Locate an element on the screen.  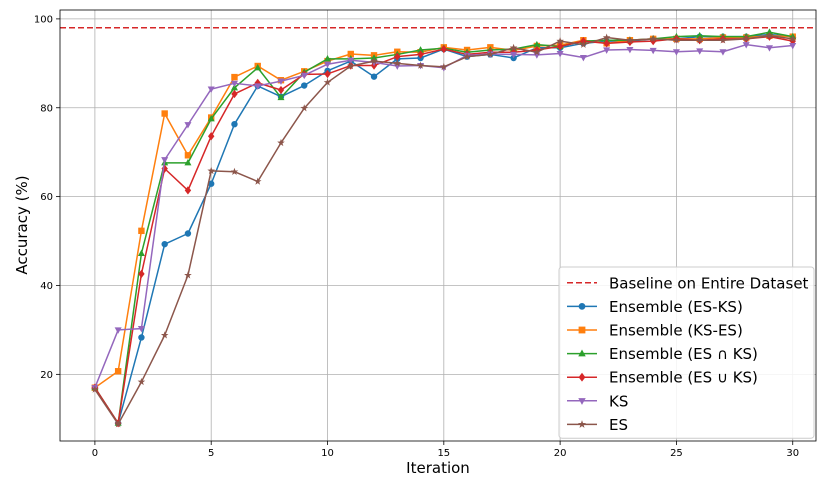
legend-entry: KS is located at coordinates (597, 401).